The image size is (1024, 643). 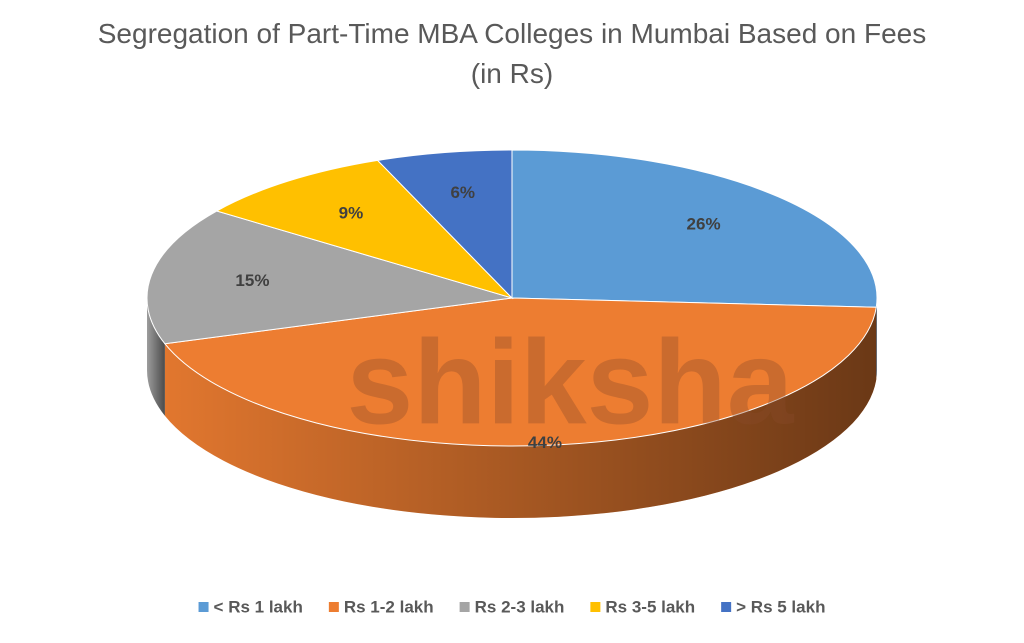 What do you see at coordinates (258, 606) in the screenshot?
I see `legend-label: < Rs 1 lakh` at bounding box center [258, 606].